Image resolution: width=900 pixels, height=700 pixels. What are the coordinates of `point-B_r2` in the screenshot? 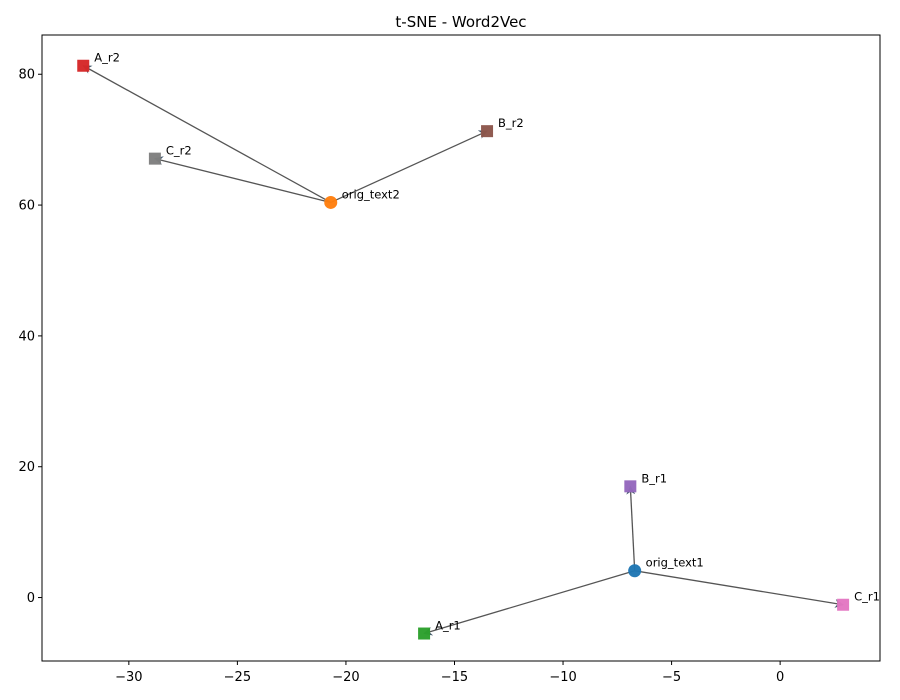 It's located at (487, 131).